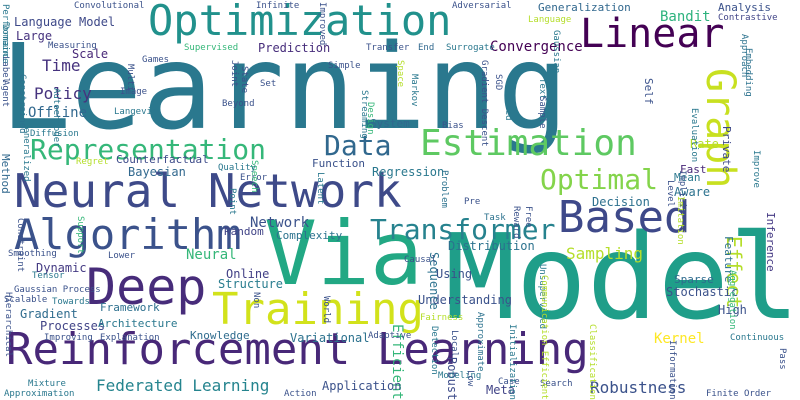  What do you see at coordinates (512, 362) in the screenshot?
I see `word: Initialization` at bounding box center [512, 362].